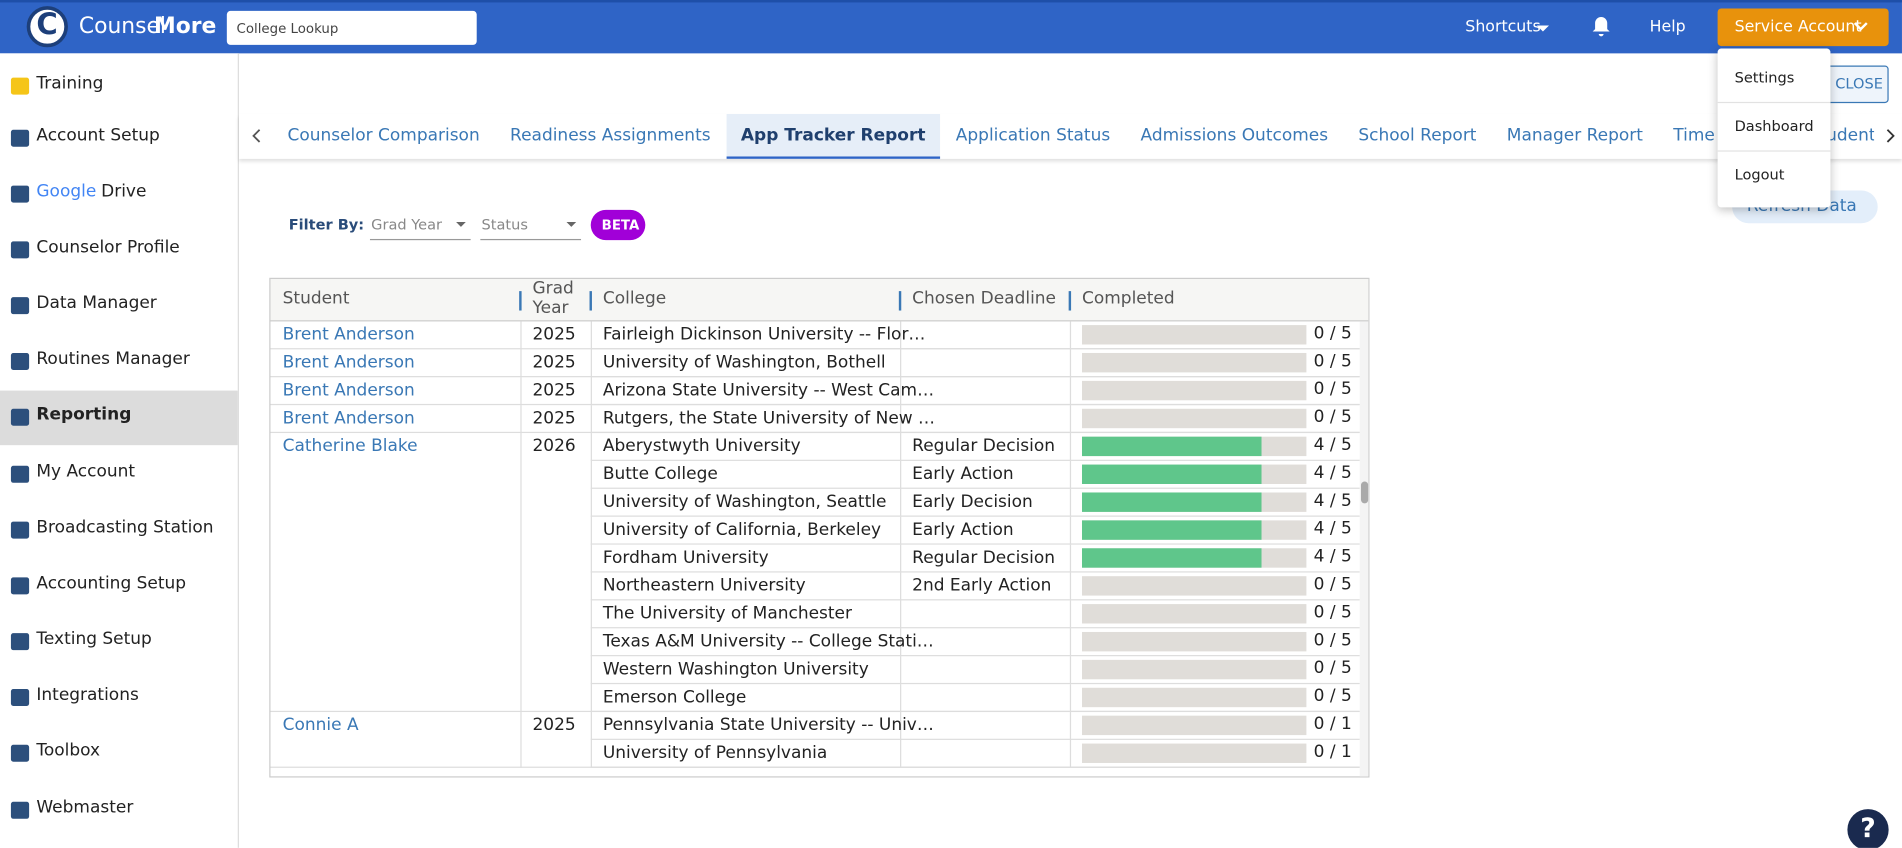  I want to click on close-button, so click(1854, 84).